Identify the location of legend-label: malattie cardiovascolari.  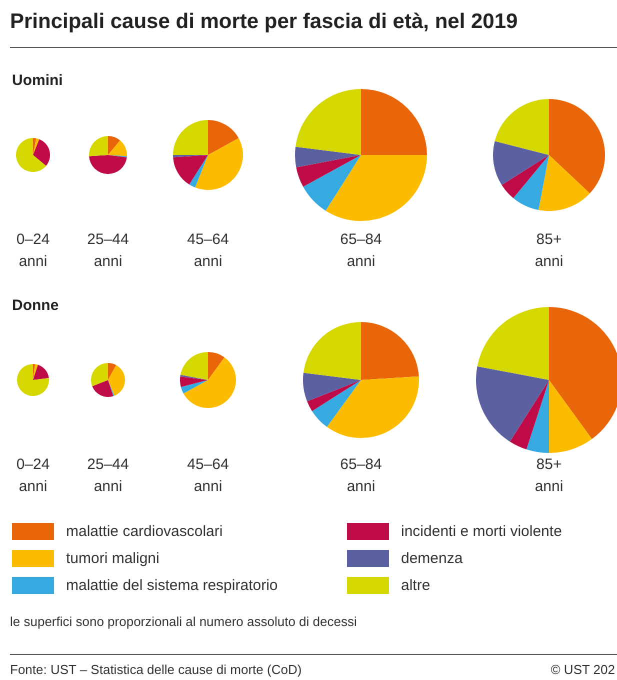
(144, 531).